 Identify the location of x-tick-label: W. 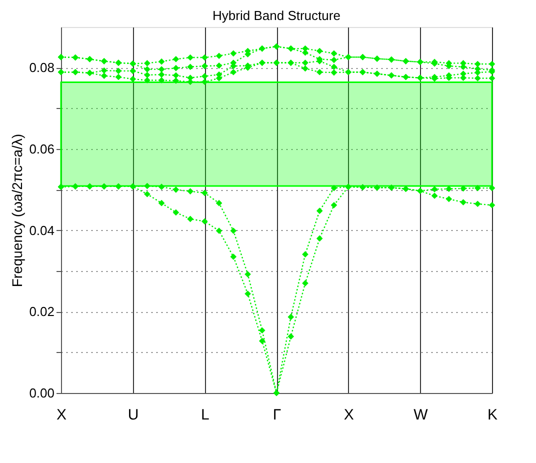
(421, 415).